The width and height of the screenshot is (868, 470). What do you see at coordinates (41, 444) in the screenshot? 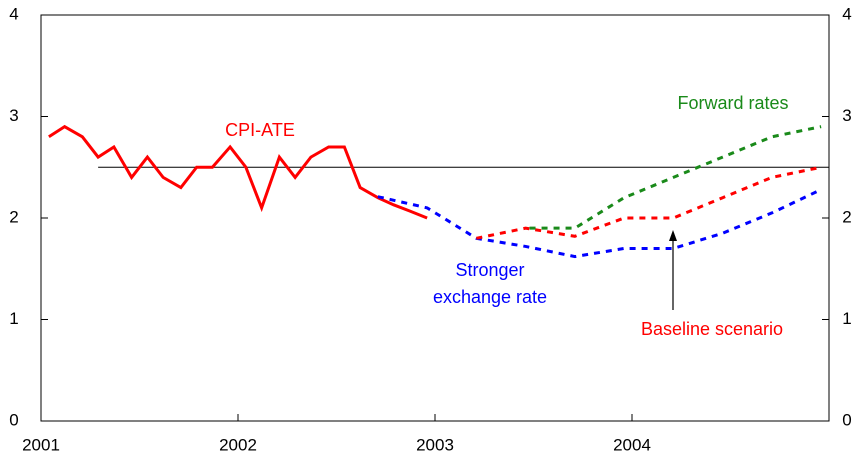
I see `x-tick-label: 2001` at bounding box center [41, 444].